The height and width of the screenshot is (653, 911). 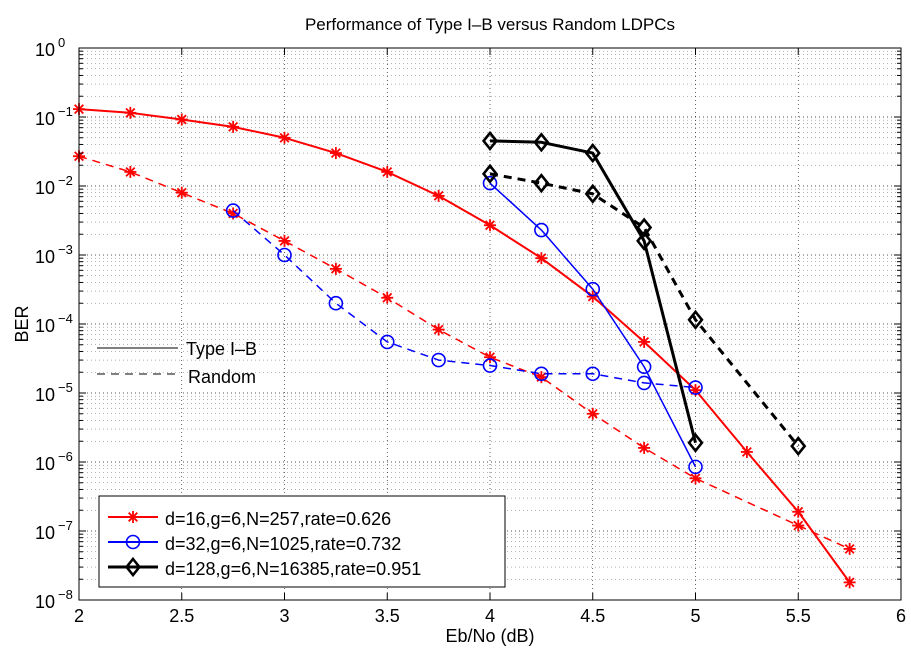 What do you see at coordinates (65, 525) in the screenshot?
I see `y-tick-exponent: −7` at bounding box center [65, 525].